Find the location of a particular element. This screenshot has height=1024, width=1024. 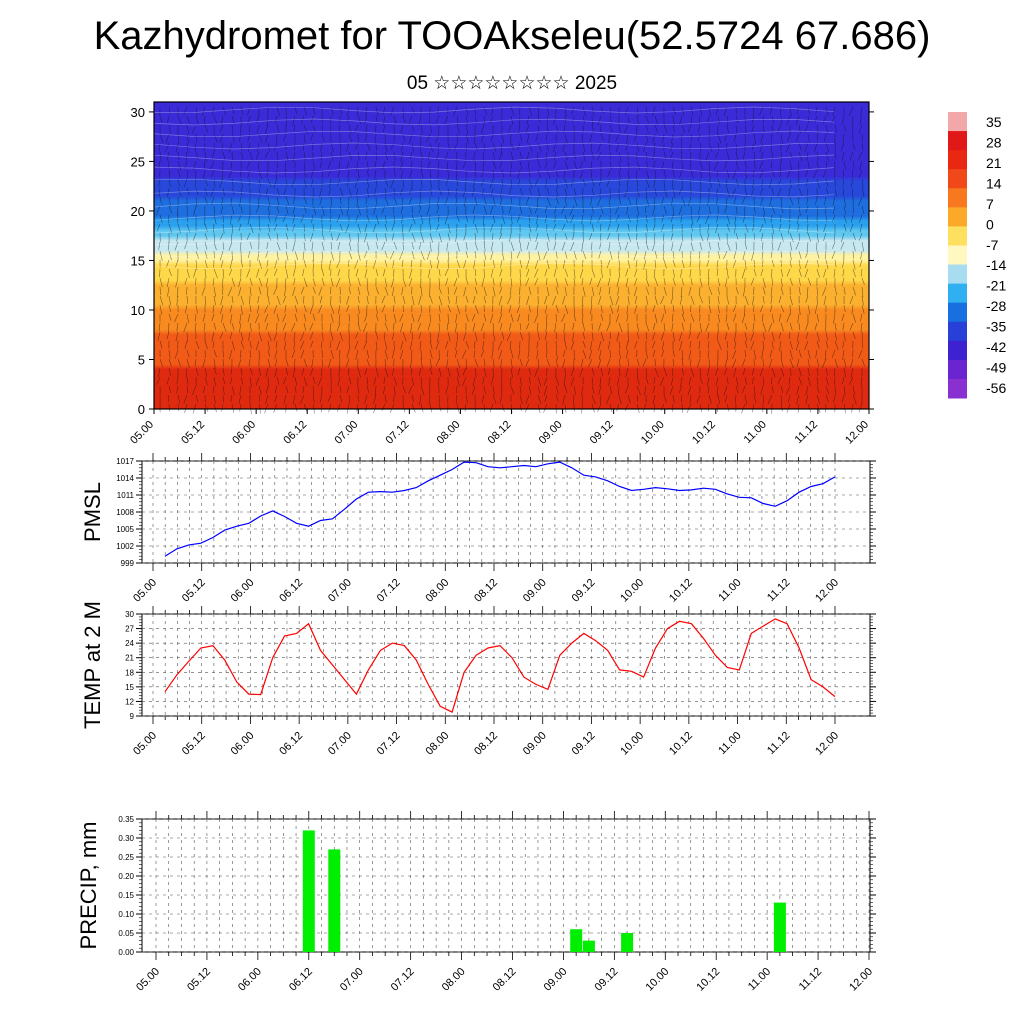

pmsl-x-tick-label: 07.00 is located at coordinates (340, 591).